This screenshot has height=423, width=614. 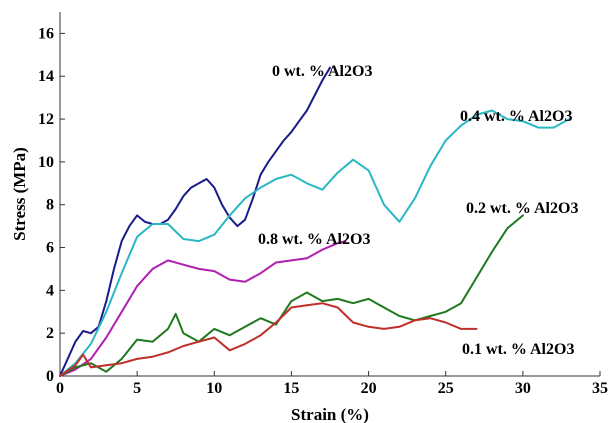 I want to click on y-tick-label: 16, so click(x=46, y=33).